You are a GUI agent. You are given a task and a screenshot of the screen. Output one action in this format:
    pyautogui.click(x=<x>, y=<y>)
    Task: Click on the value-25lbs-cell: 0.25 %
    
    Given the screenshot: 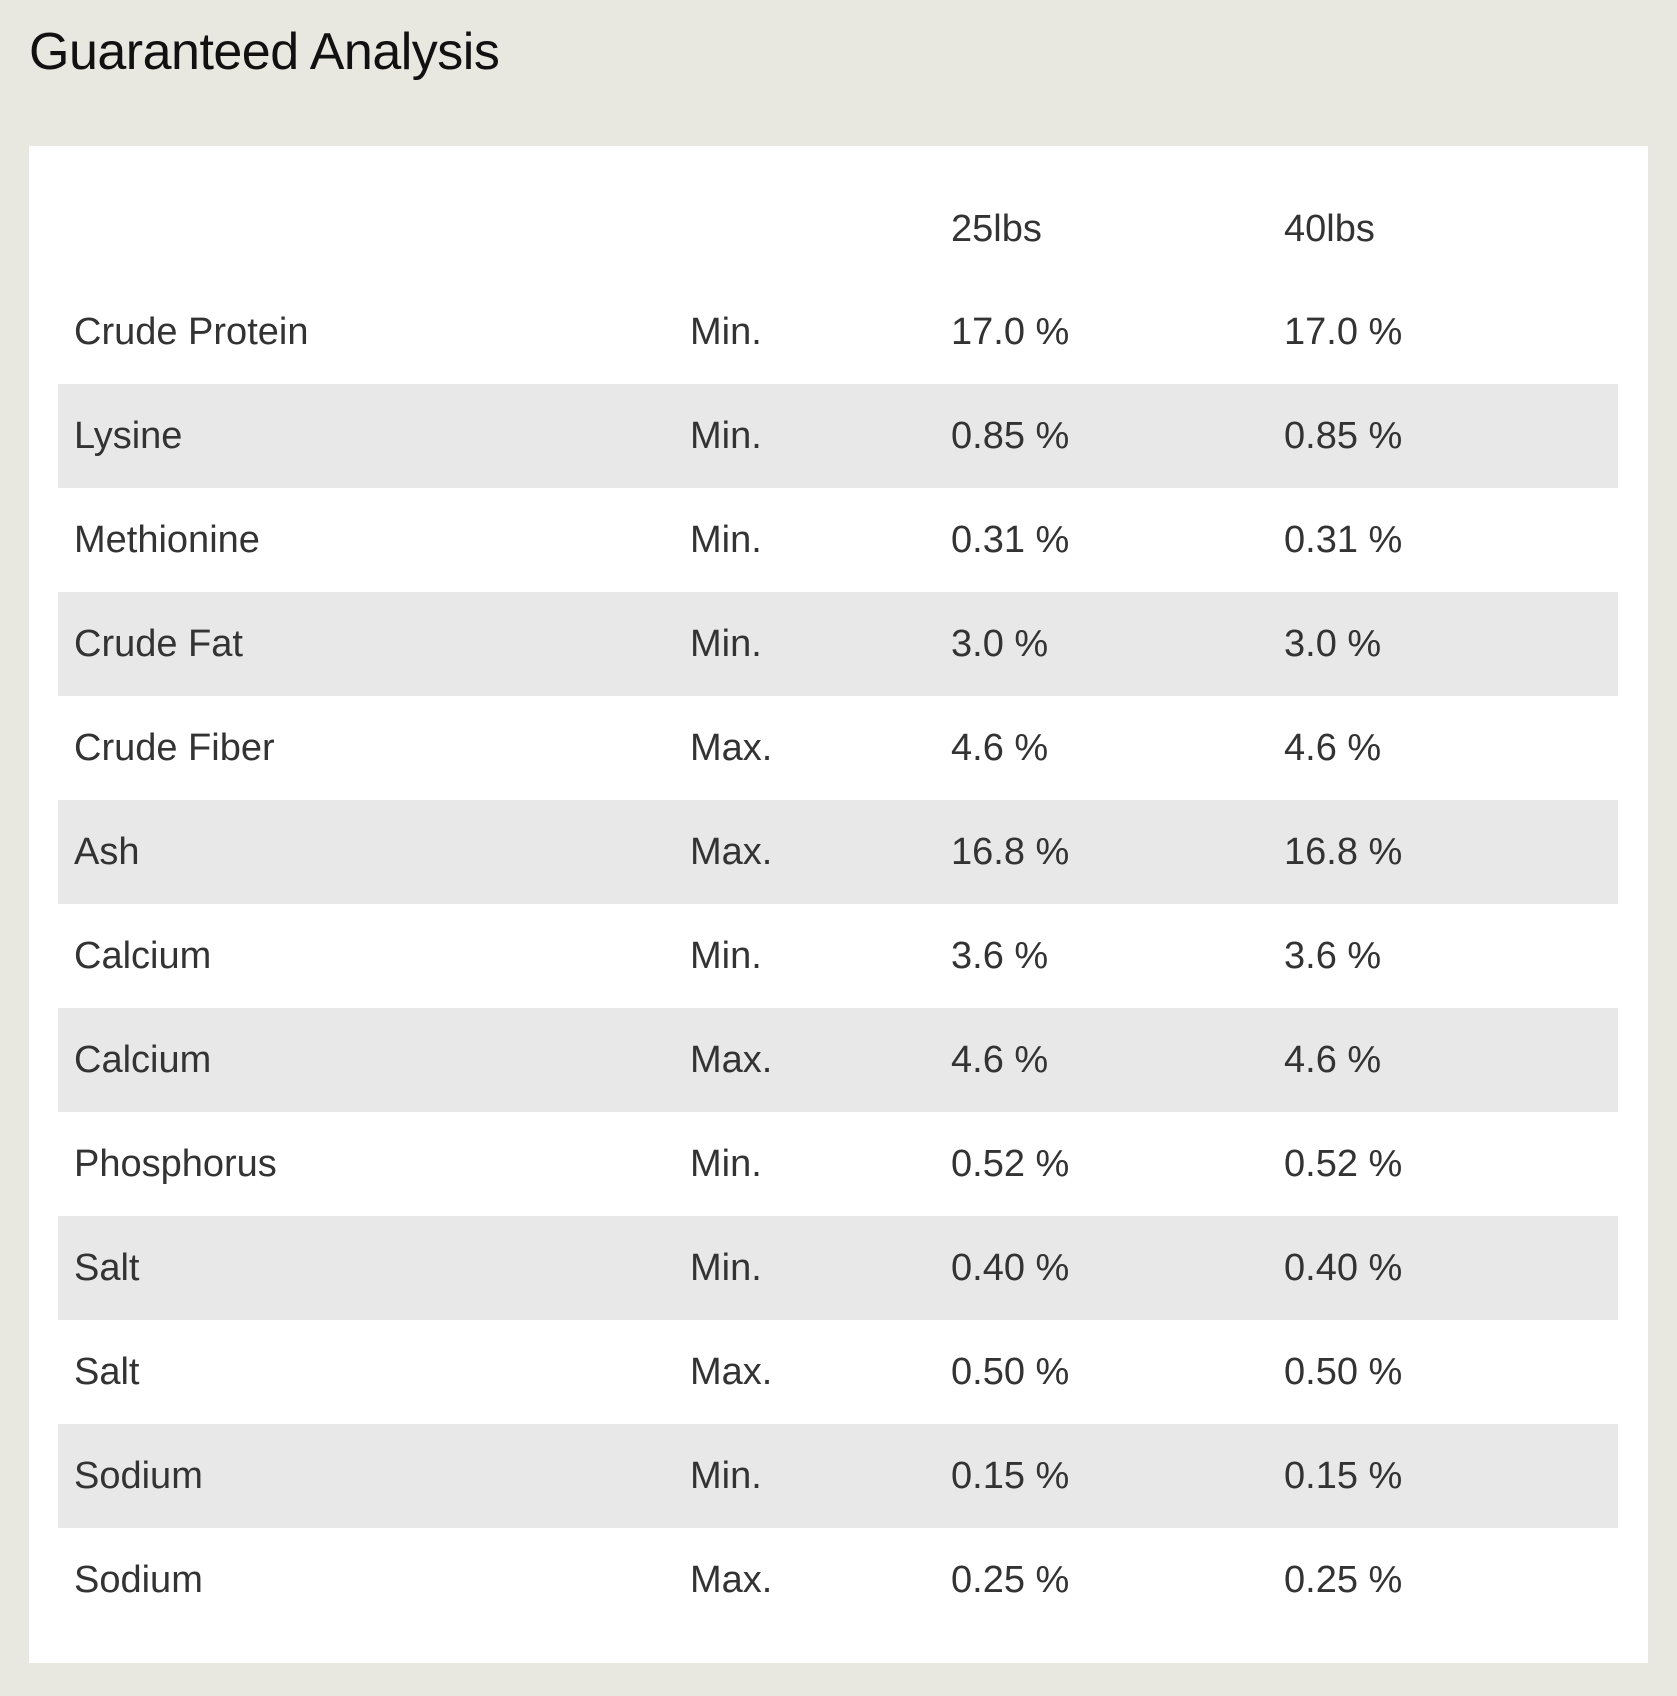 What is the action you would take?
    pyautogui.click(x=1010, y=1579)
    